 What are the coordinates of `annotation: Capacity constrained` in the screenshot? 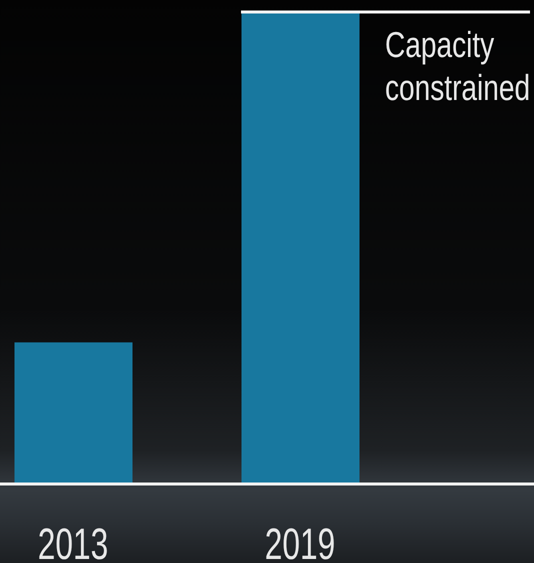 It's located at (457, 66).